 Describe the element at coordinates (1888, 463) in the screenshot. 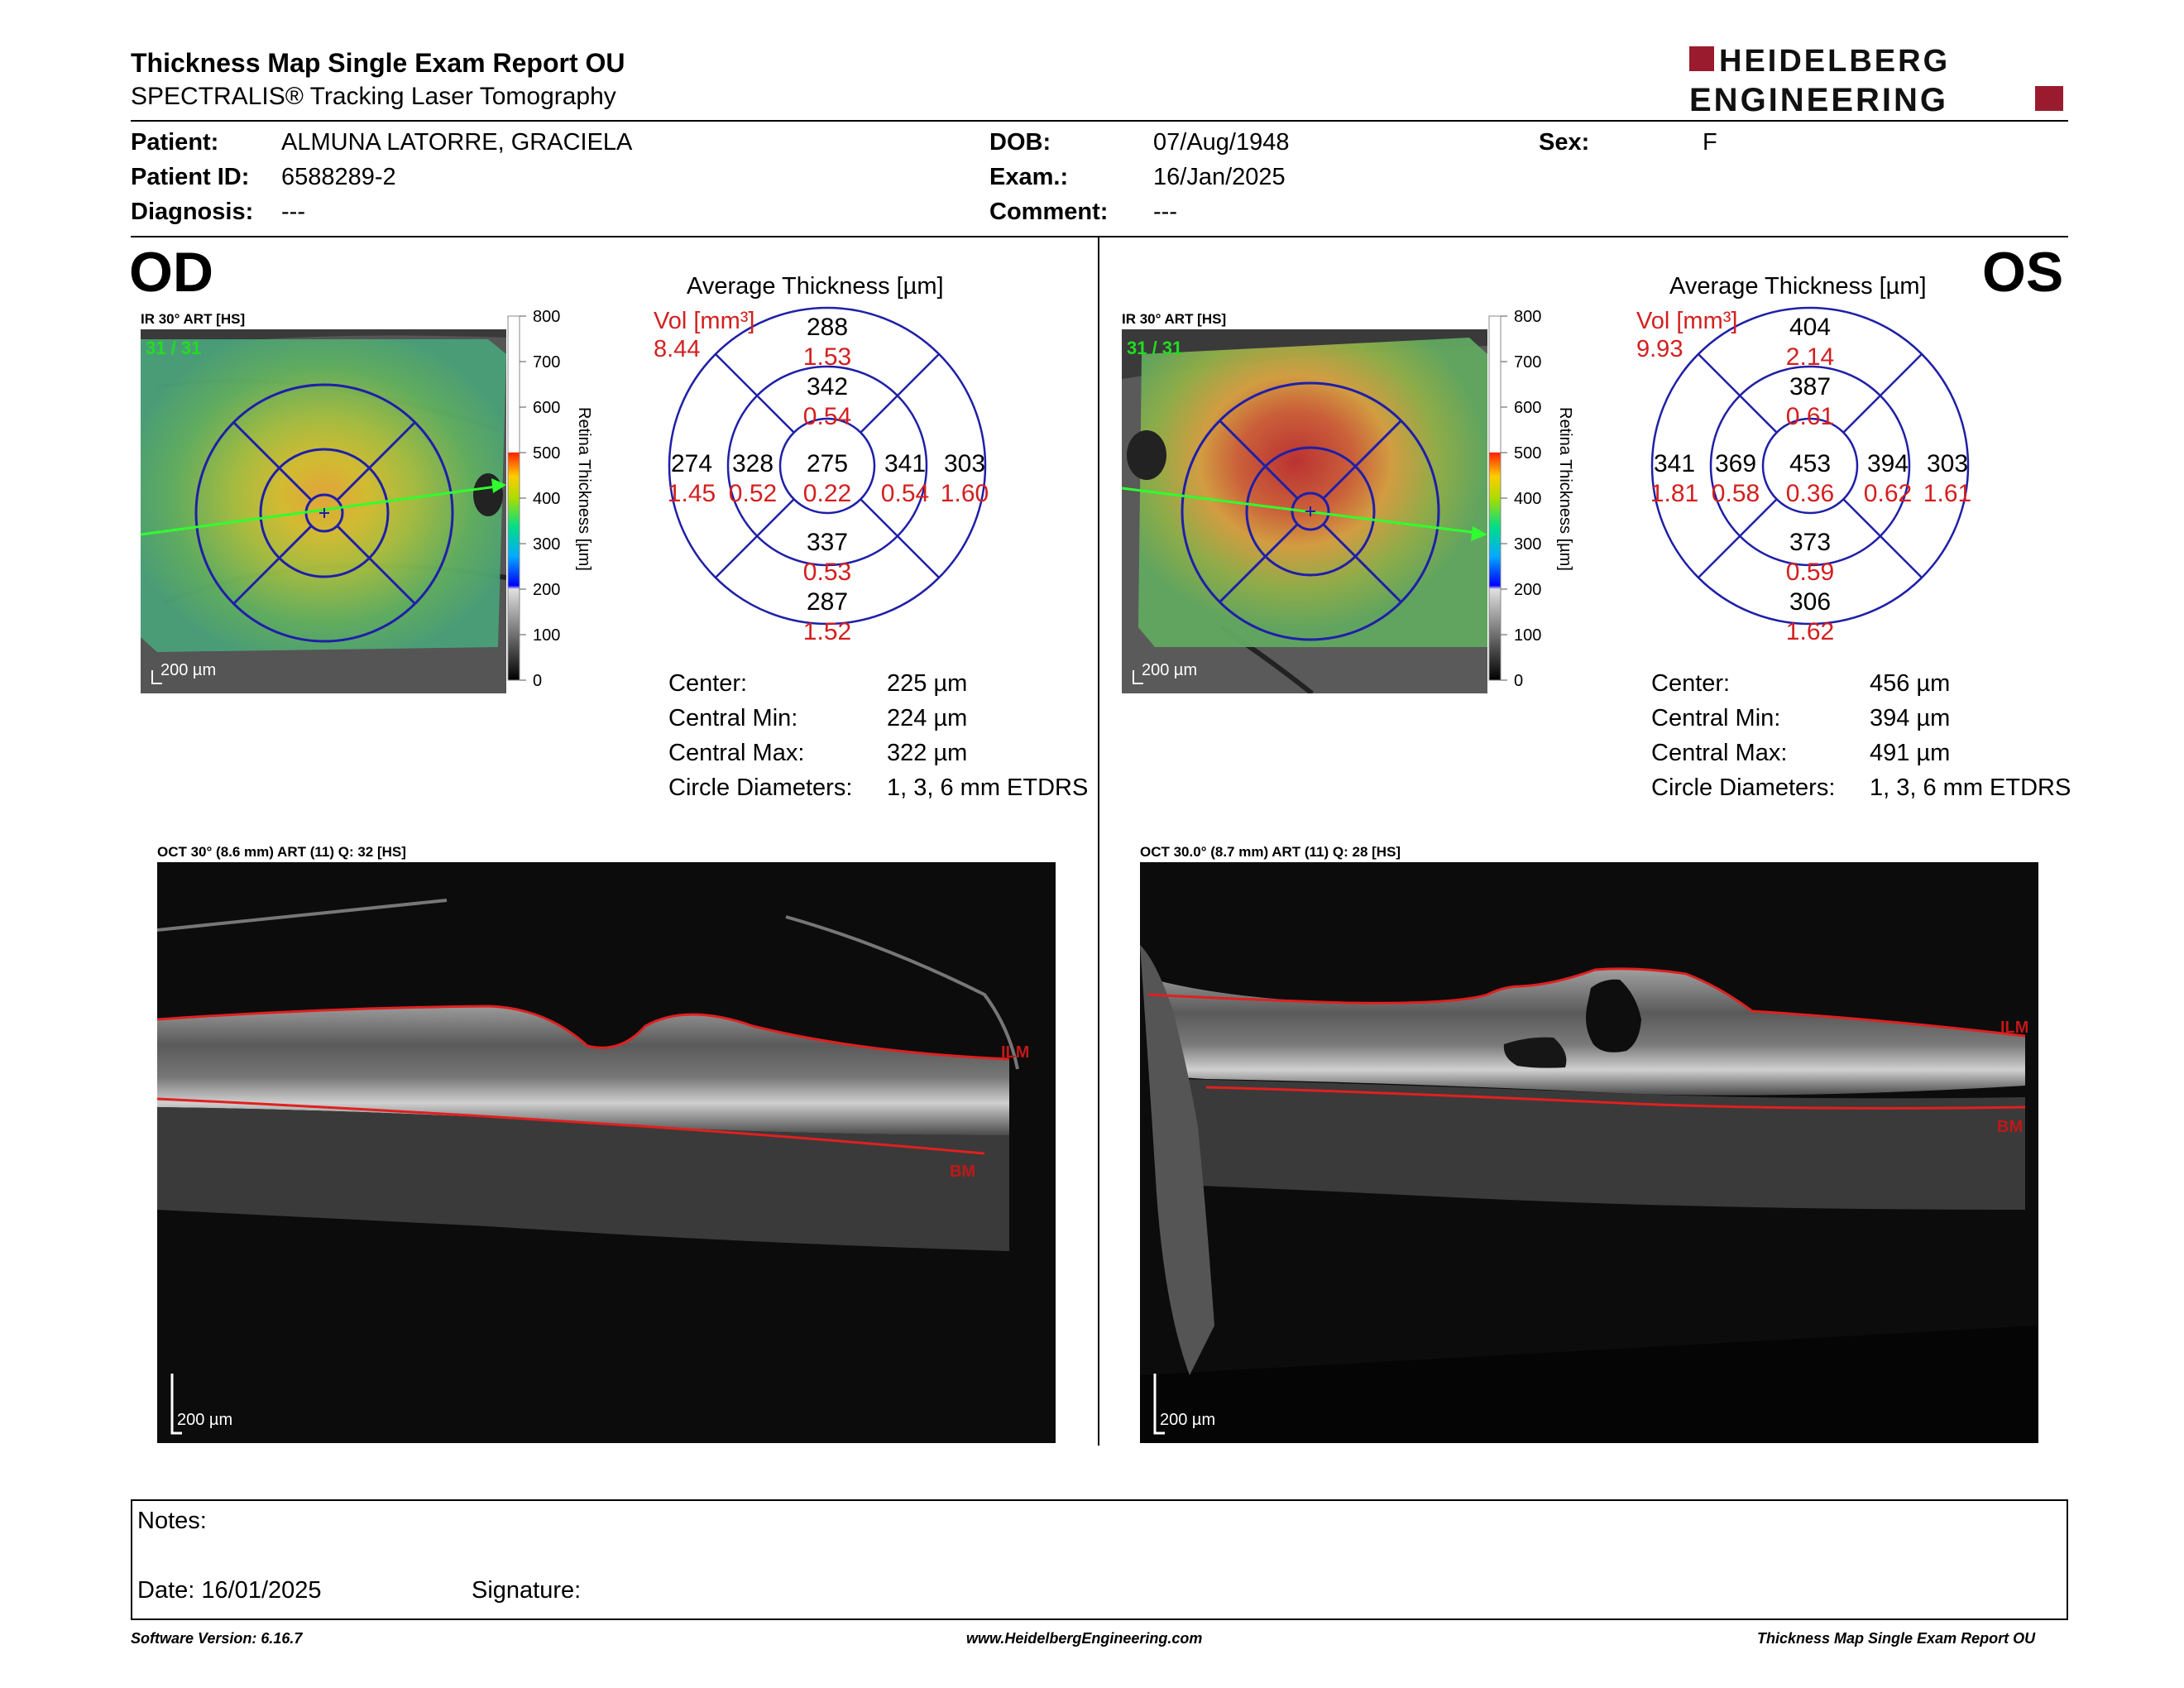

I see `os-inner-temporal-thickness: 394` at that location.